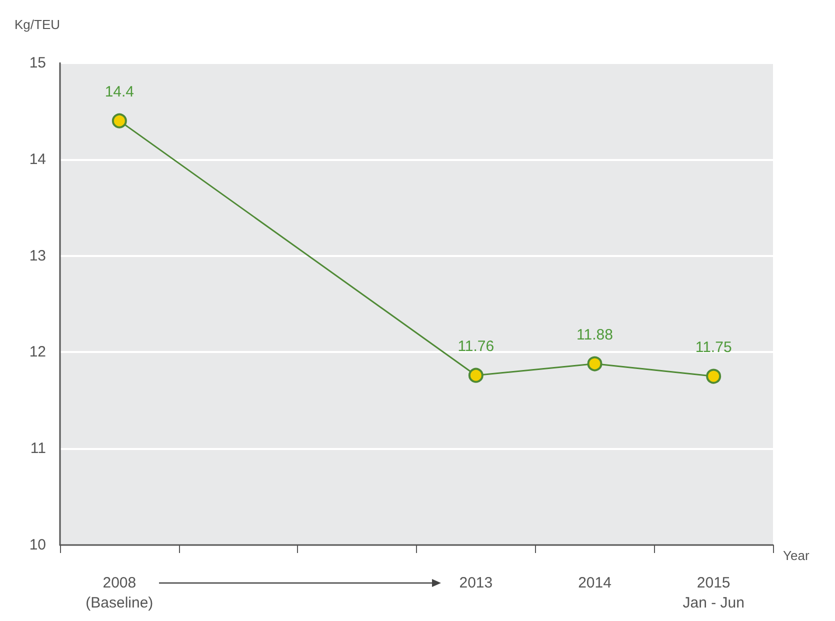  Describe the element at coordinates (37, 63) in the screenshot. I see `y-tick-label: 15` at that location.